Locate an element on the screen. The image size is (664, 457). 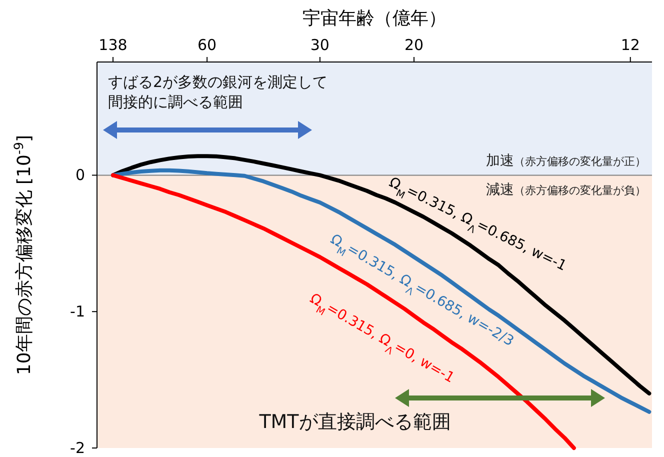
y-tick-label: -2 is located at coordinates (77, 448).